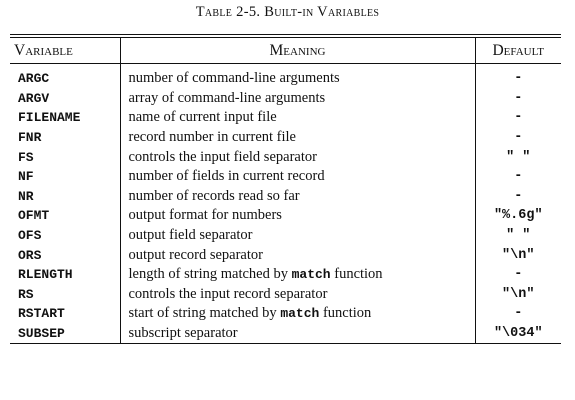 The width and height of the screenshot is (575, 400). What do you see at coordinates (30, 255) in the screenshot?
I see `cell-variable: ORS` at bounding box center [30, 255].